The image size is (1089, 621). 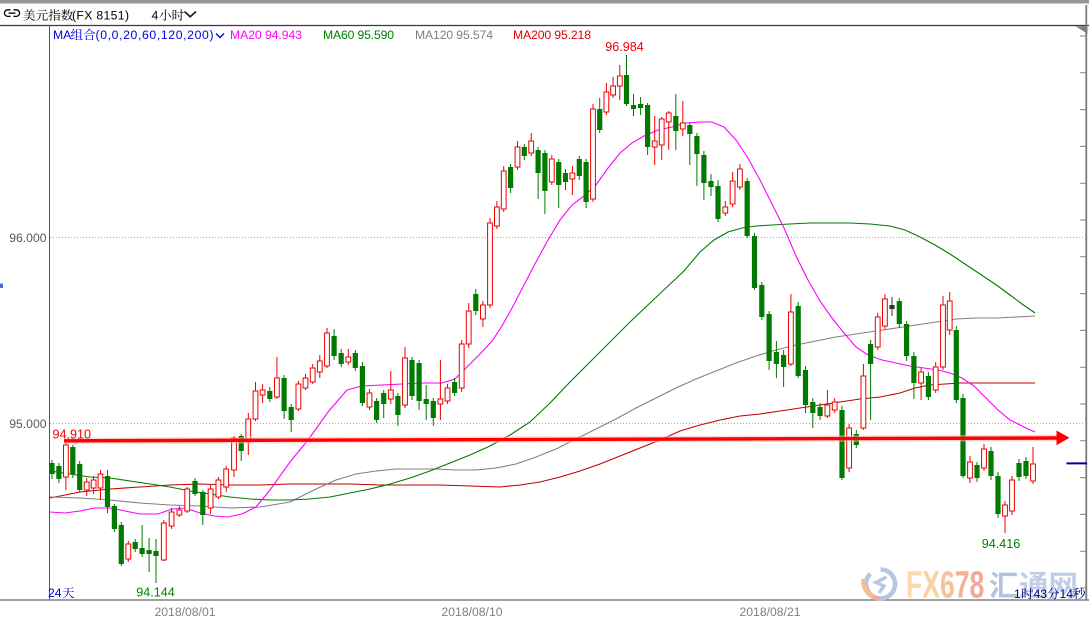 I want to click on svg-text: MA, so click(x=62, y=35).